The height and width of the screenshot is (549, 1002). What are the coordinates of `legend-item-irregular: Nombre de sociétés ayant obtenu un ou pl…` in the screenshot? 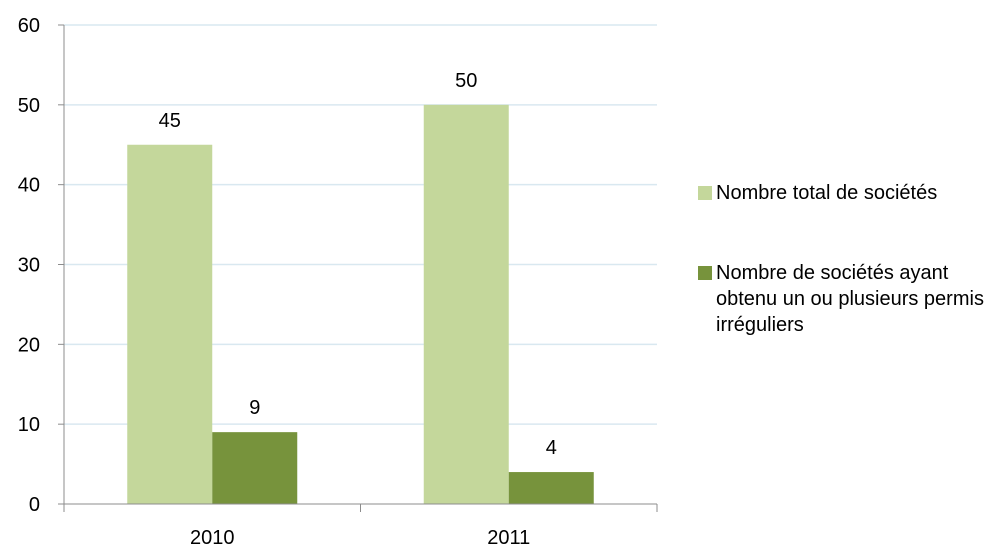 It's located at (848, 299).